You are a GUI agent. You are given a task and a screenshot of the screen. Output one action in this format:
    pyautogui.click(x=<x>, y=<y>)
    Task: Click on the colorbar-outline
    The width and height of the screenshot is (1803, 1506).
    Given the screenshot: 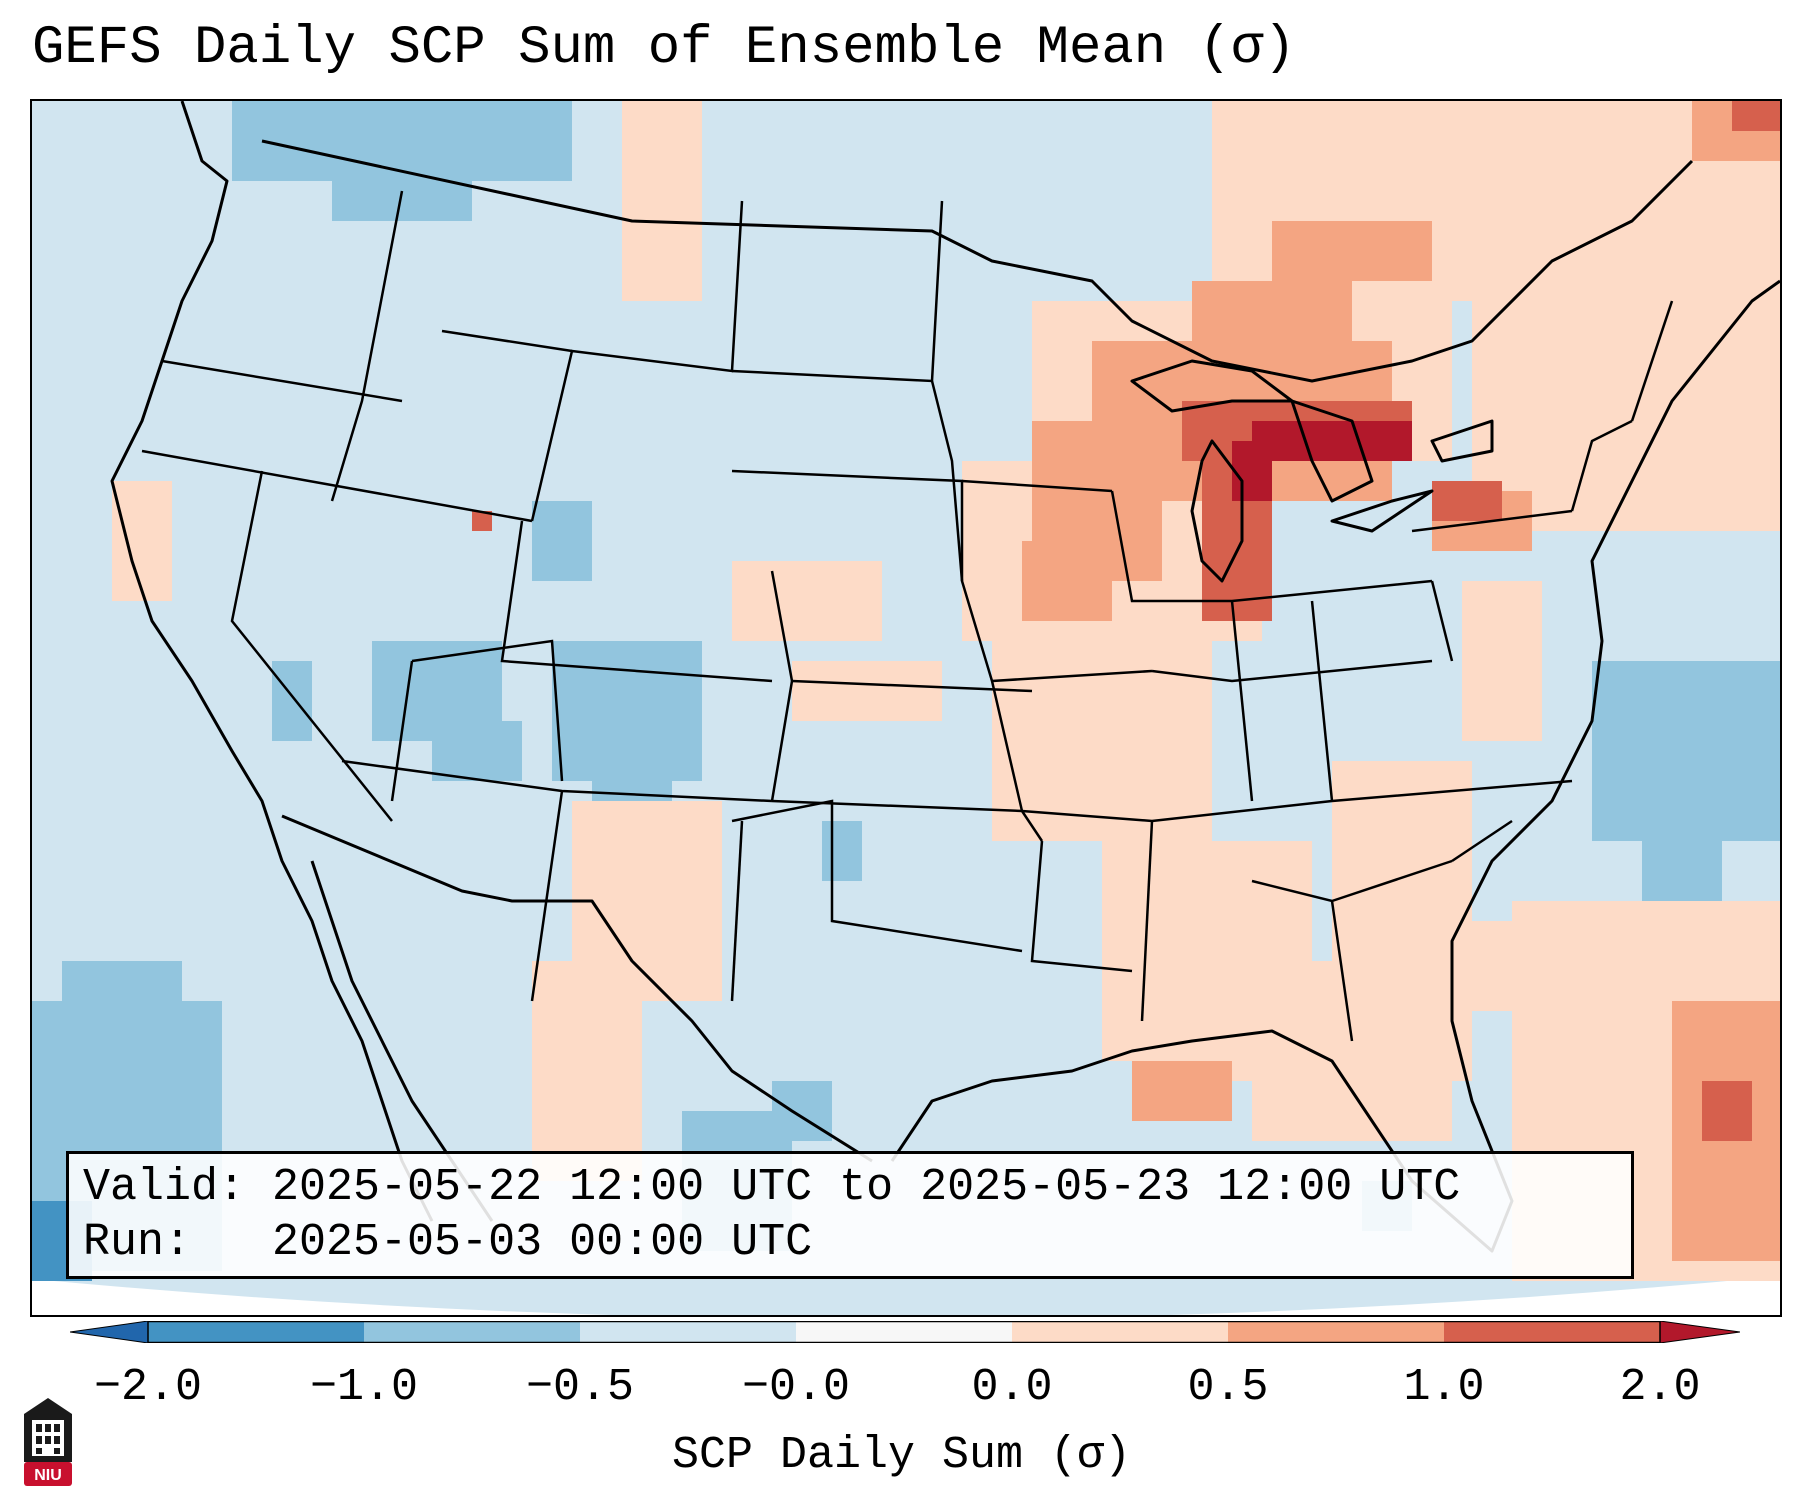 What is the action you would take?
    pyautogui.click(x=904, y=1332)
    